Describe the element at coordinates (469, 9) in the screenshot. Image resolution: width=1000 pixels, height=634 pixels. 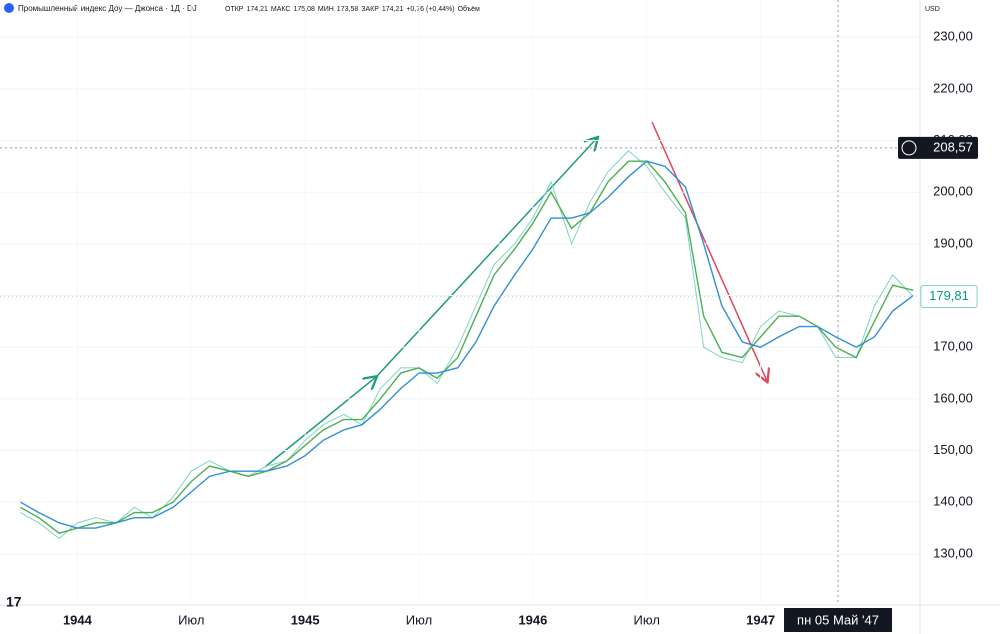
I see `ohlc-item: Объём` at that location.